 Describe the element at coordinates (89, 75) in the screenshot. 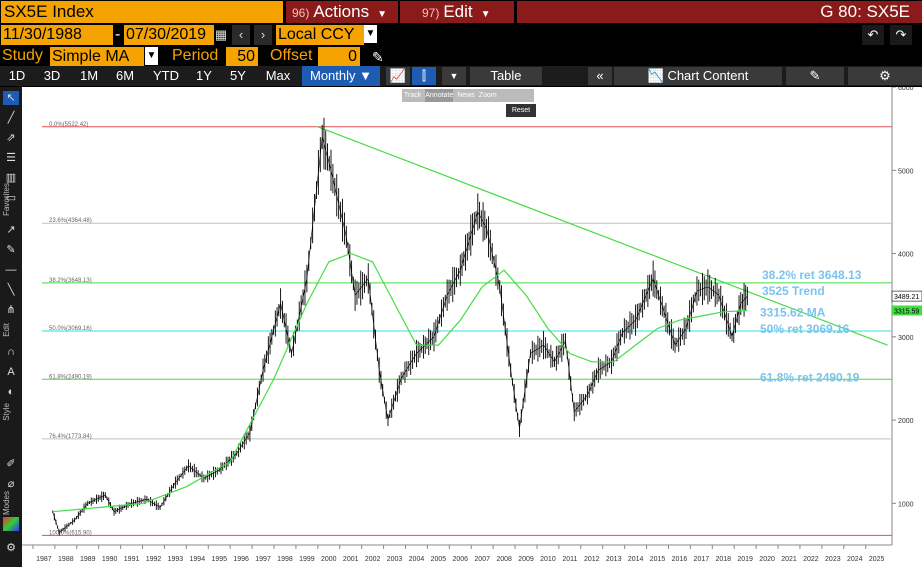

I see `period-1m-button: 1M` at that location.